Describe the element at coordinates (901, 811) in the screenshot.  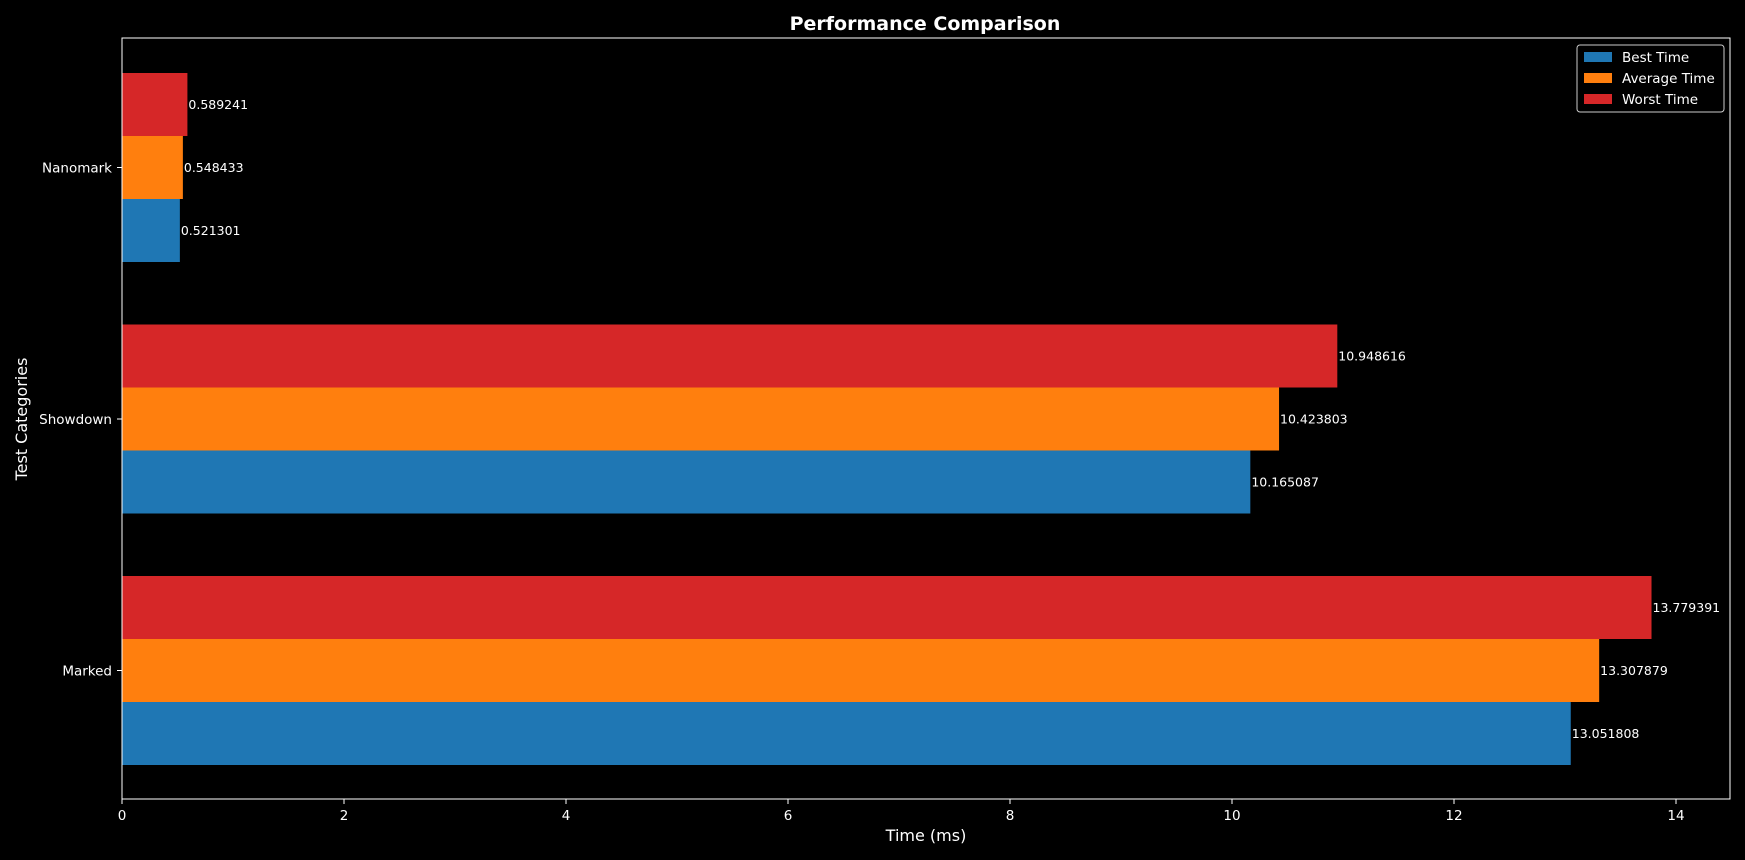
I see `x-axis: 0 2 4 6 8 10 12 14` at that location.